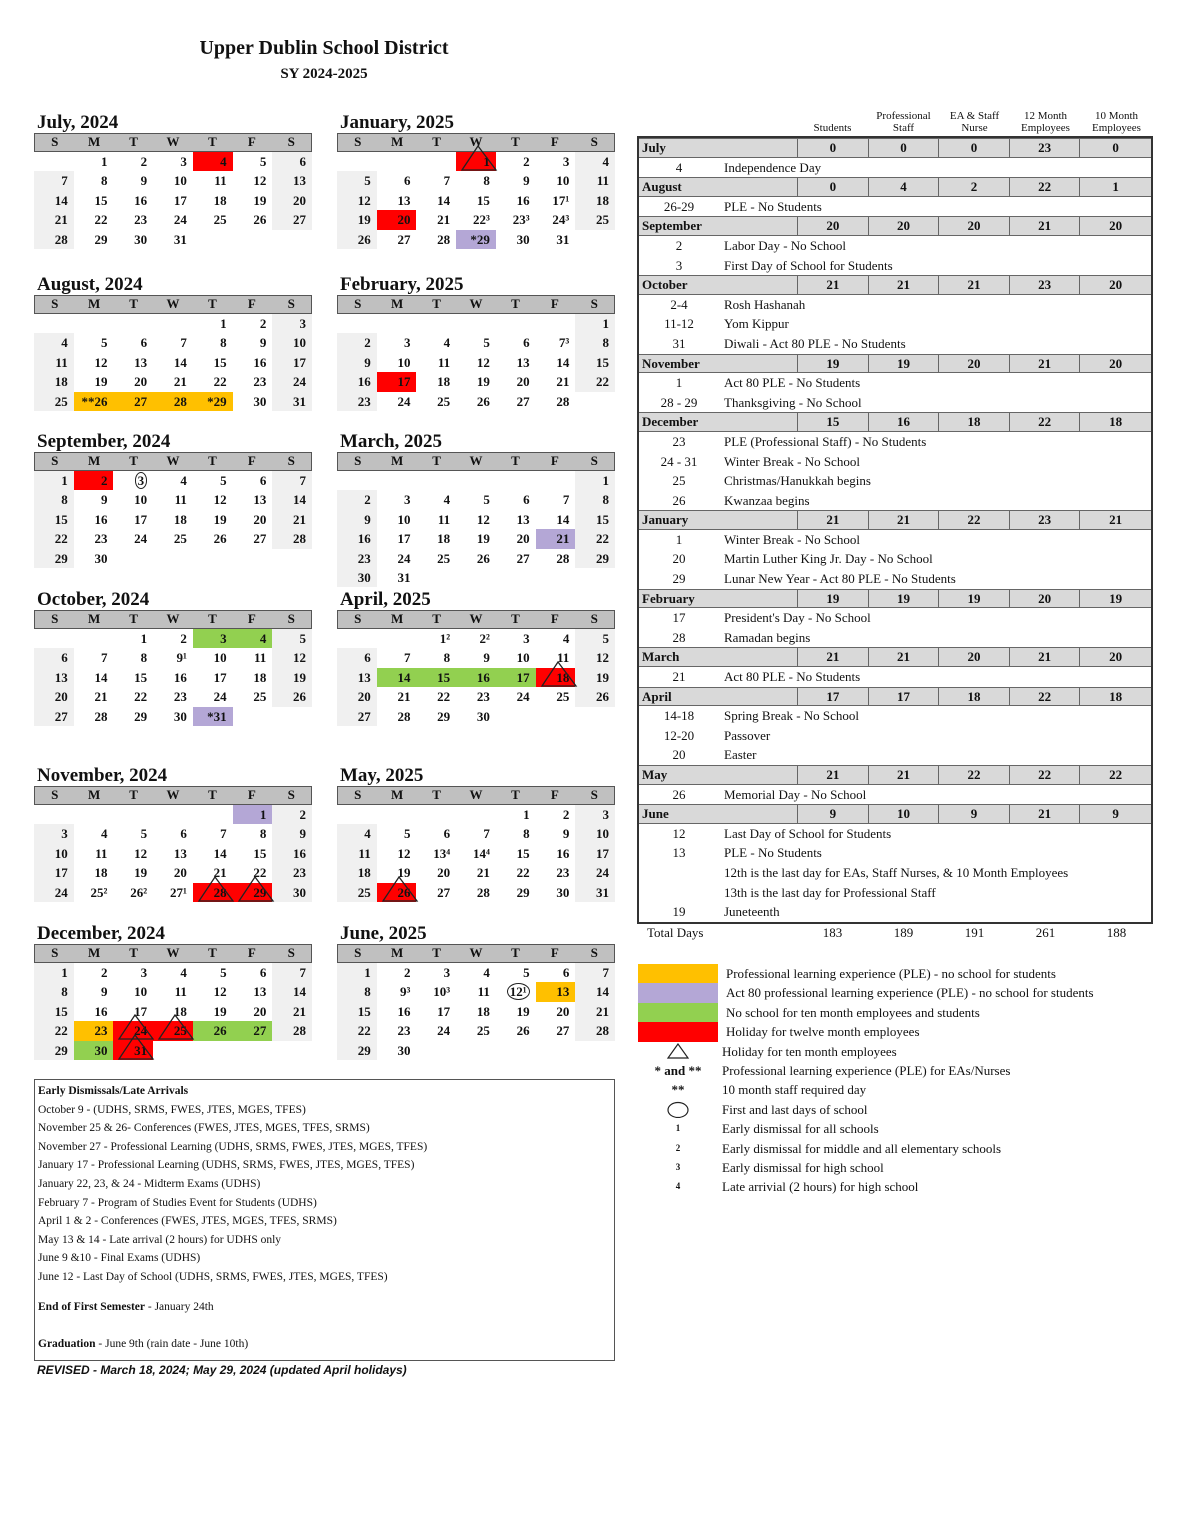 The image size is (1187, 1536). What do you see at coordinates (213, 696) in the screenshot?
I see `day-cell: 24` at bounding box center [213, 696].